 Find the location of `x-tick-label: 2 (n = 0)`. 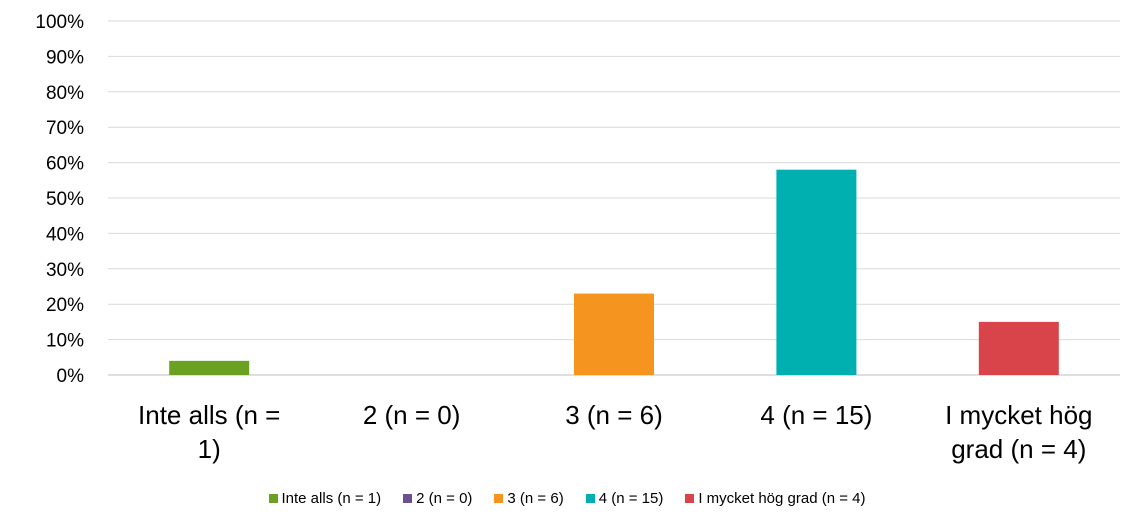

x-tick-label: 2 (n = 0) is located at coordinates (412, 415).